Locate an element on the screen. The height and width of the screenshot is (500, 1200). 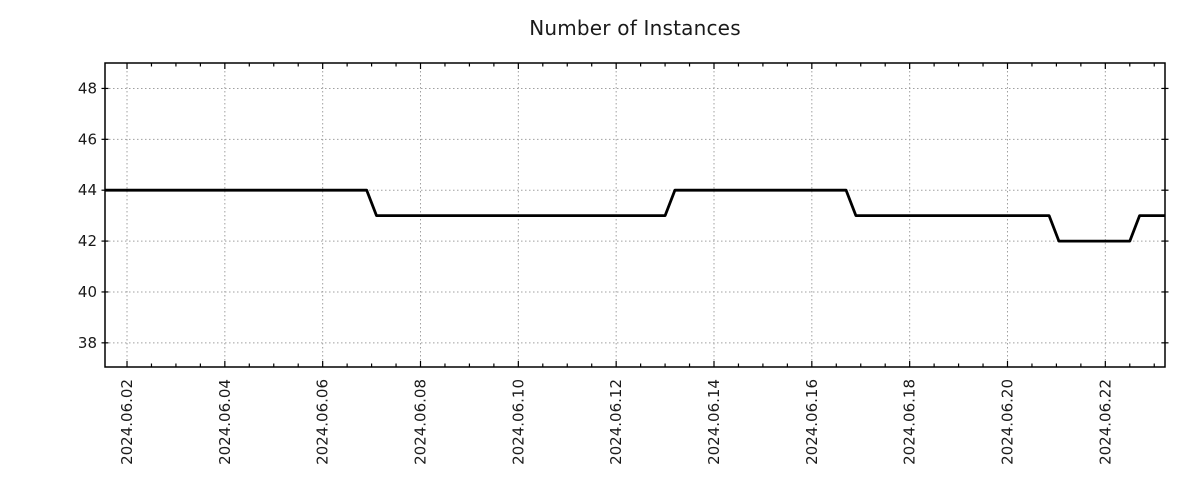
x-tick-label: 2024.06.18 is located at coordinates (910, 422).